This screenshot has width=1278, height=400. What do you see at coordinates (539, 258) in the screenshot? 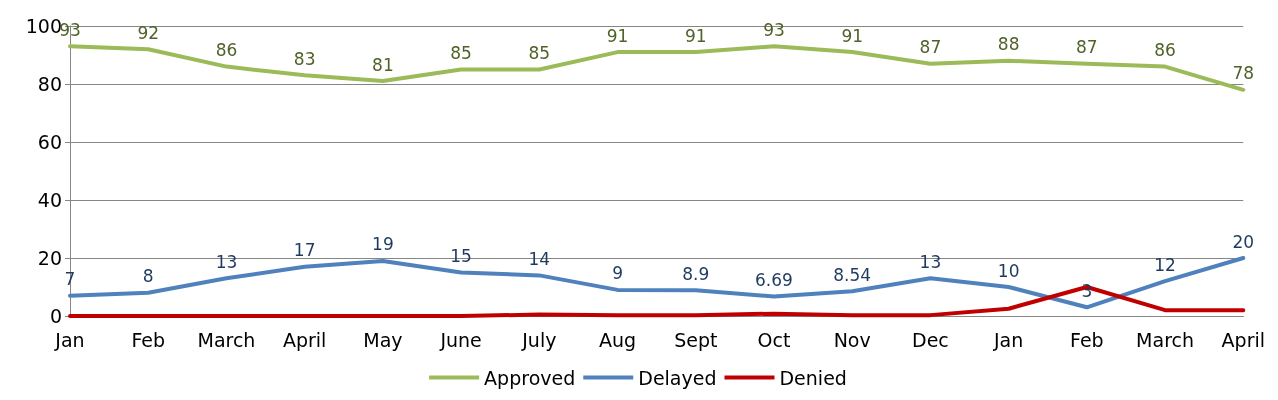
I see `data-label: 14` at bounding box center [539, 258].